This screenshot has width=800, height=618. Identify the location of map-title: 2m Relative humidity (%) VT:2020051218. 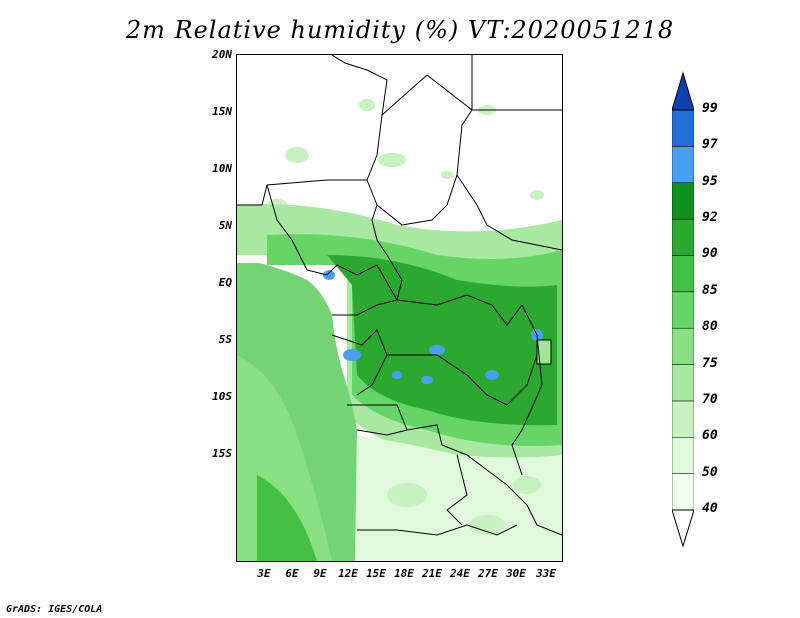
(400, 30).